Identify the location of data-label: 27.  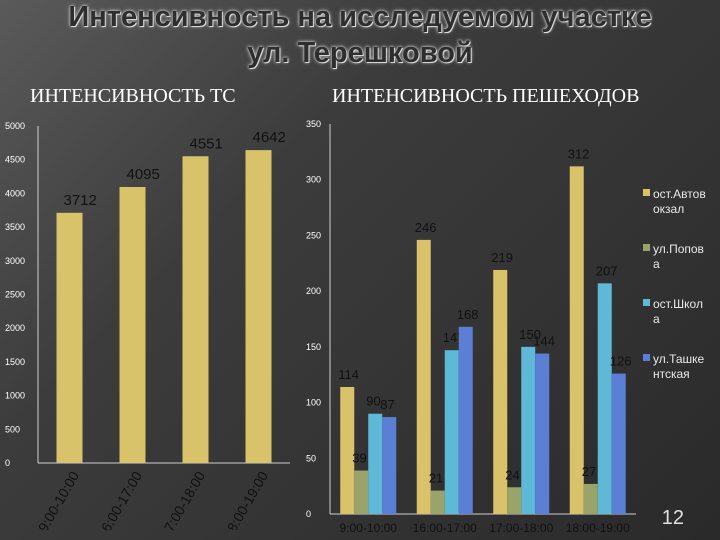
(589, 471).